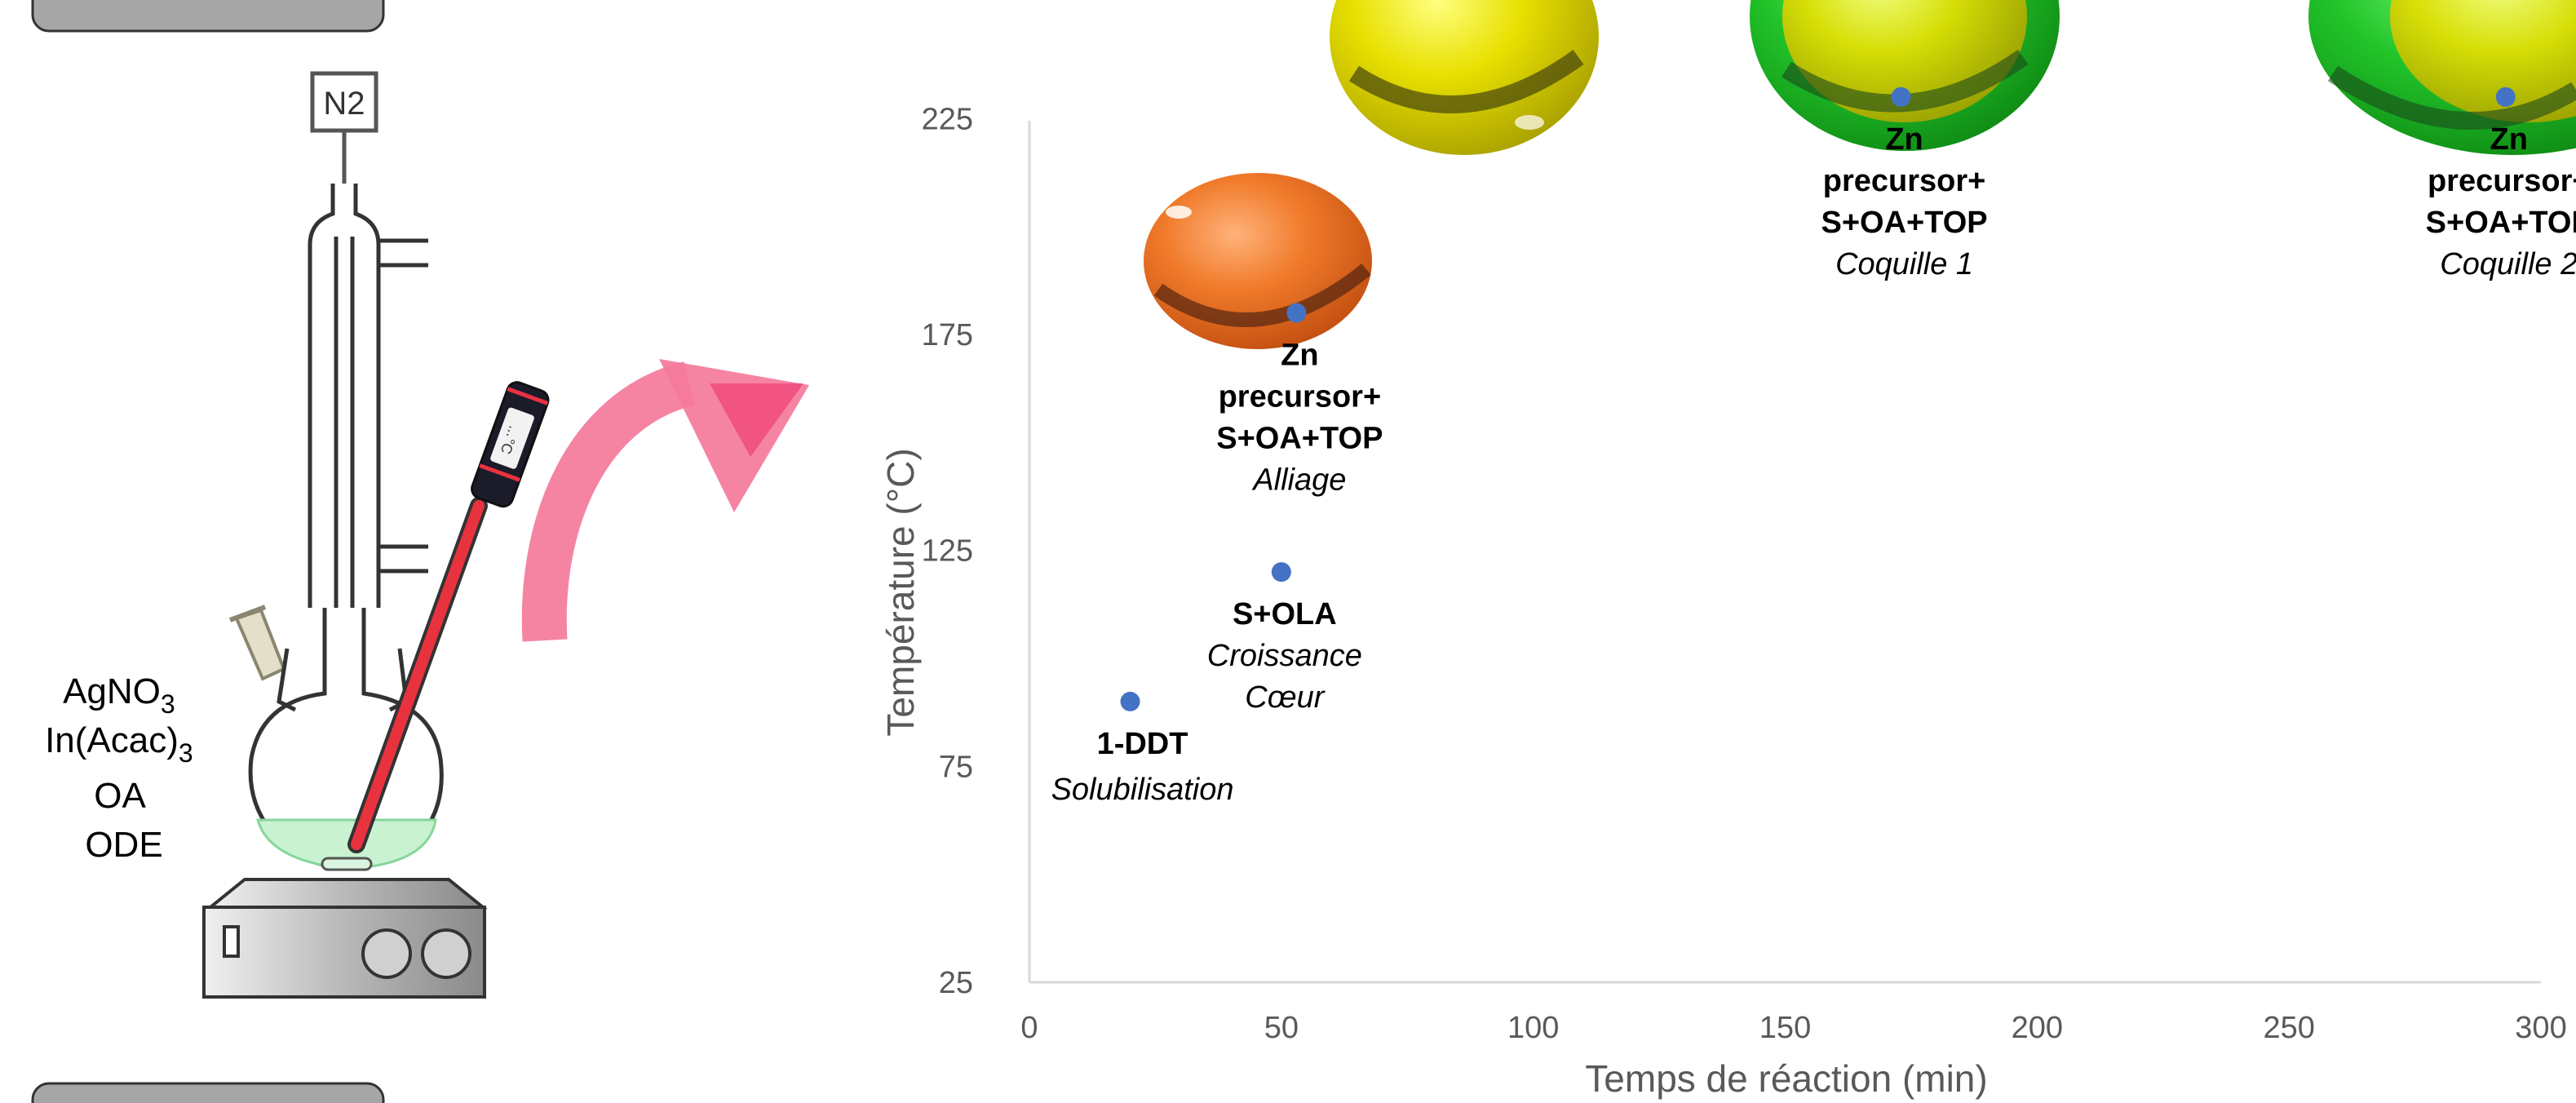 Image resolution: width=2576 pixels, height=1103 pixels. I want to click on top-panel-box, so click(208, 16).